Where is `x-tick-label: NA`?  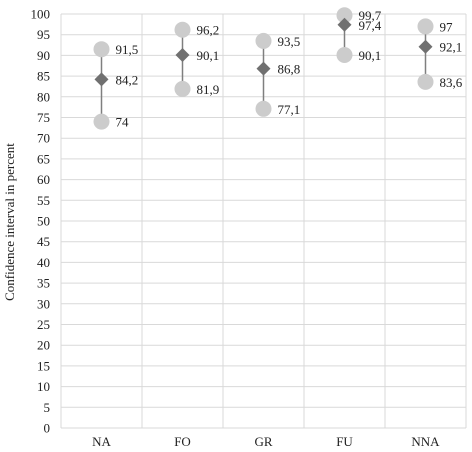 x-tick-label: NA is located at coordinates (101, 441).